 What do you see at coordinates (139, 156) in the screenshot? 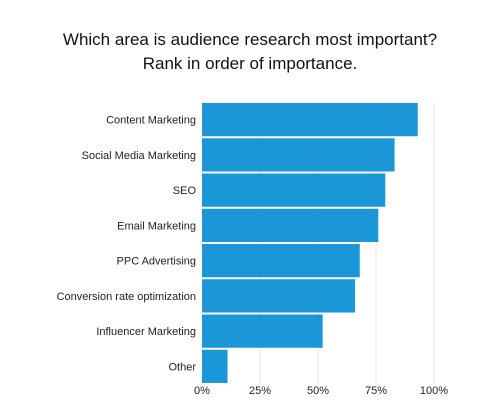
I see `category-label: Social Media Marketing` at bounding box center [139, 156].